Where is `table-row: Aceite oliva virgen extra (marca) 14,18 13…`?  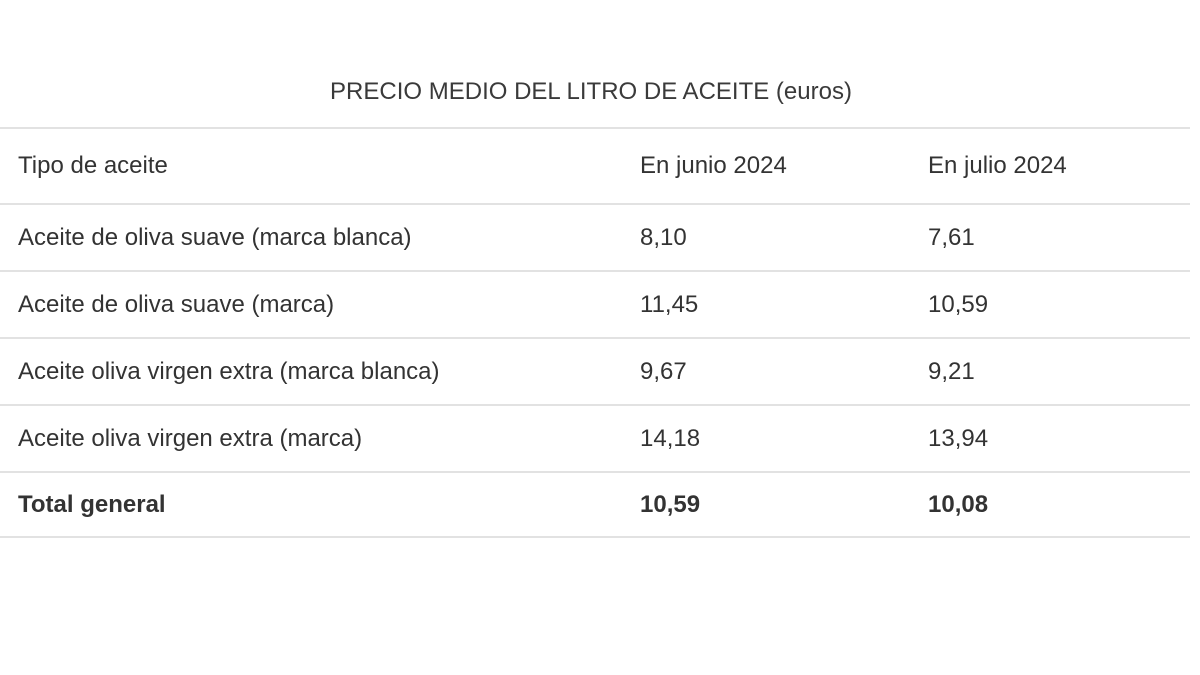
table-row: Aceite oliva virgen extra (marca) 14,18 13… is located at coordinates (595, 437).